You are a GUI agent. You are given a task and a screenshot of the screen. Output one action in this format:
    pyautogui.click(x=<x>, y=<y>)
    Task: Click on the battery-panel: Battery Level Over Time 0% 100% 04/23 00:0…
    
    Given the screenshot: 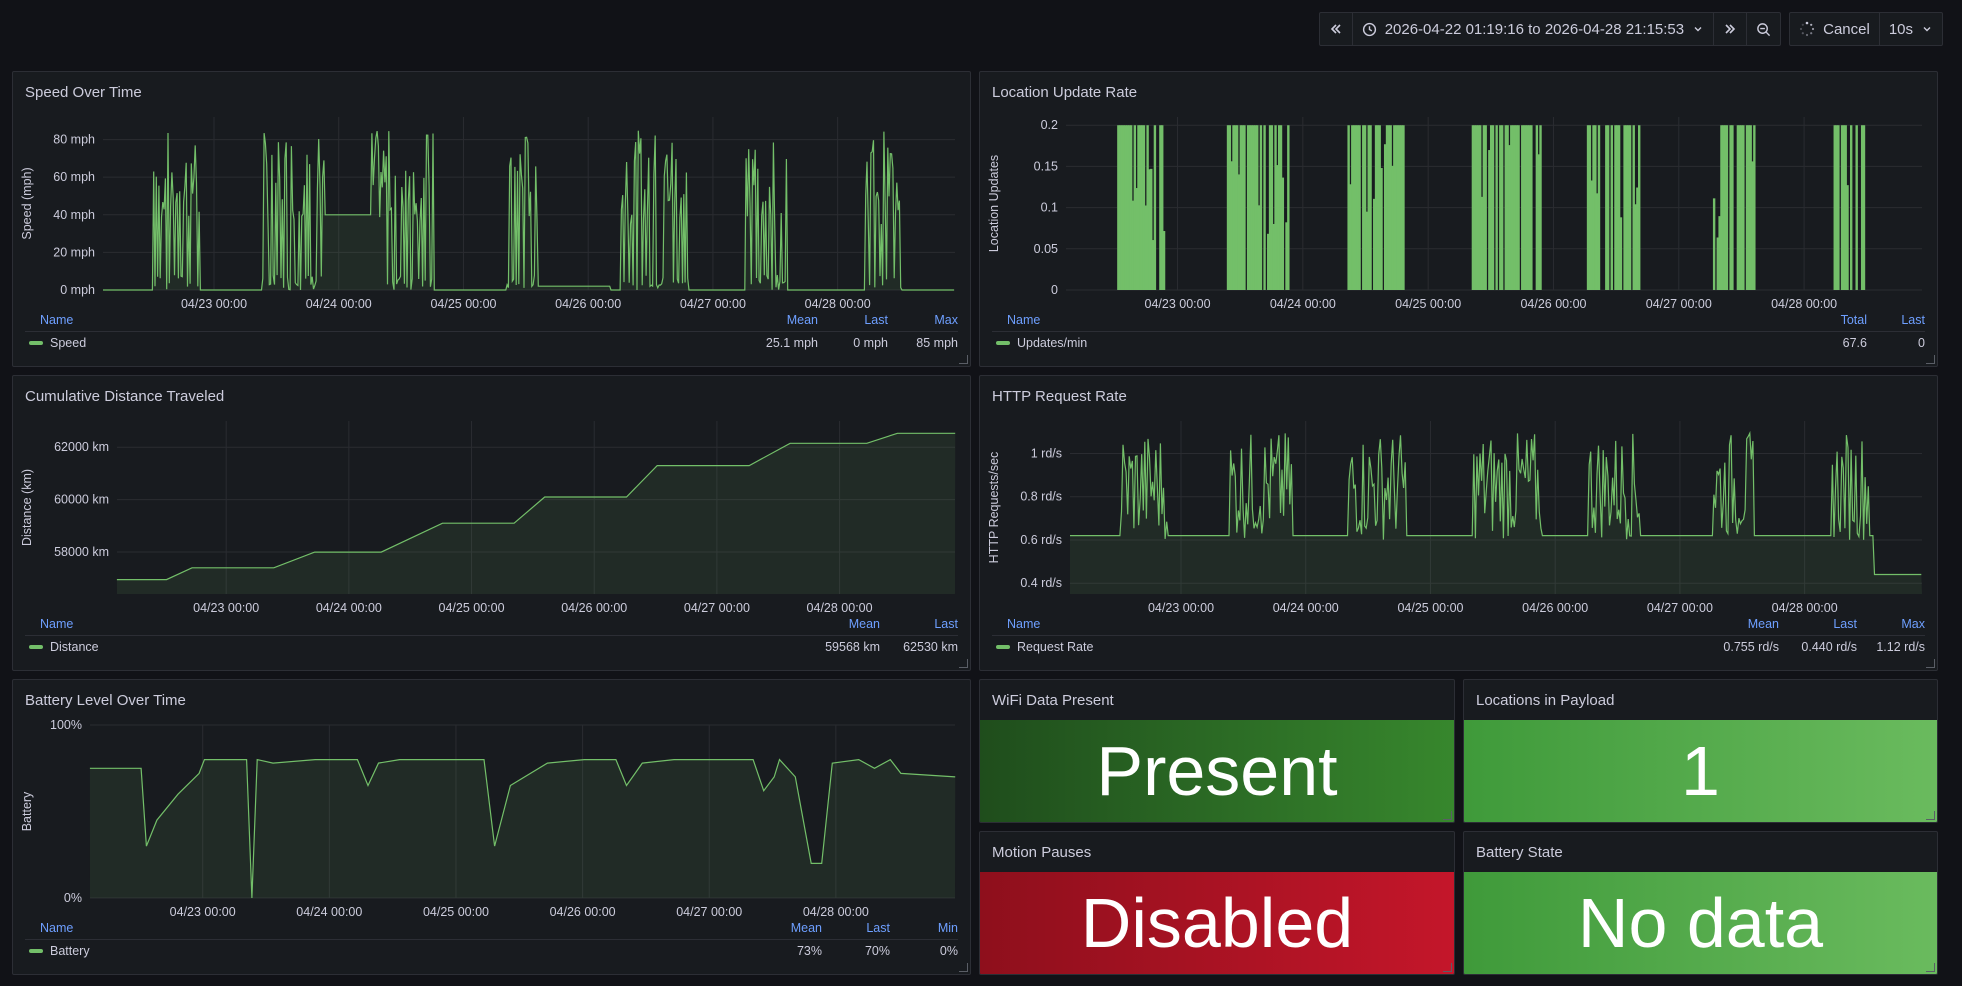 What is the action you would take?
    pyautogui.click(x=491, y=827)
    